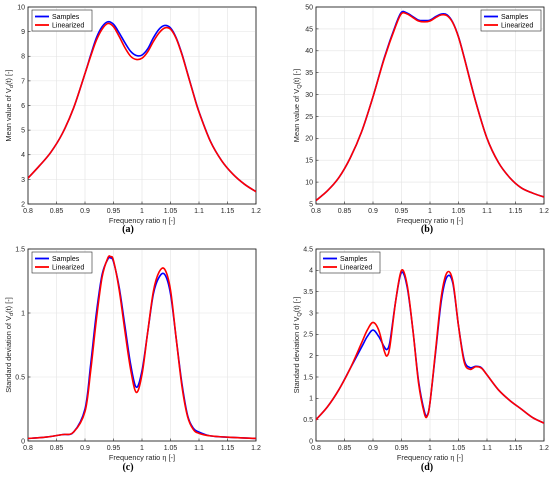 This screenshot has width=550, height=480. I want to click on y-axis-label: Standard deviation of VQ(t) [-], so click(297, 345).